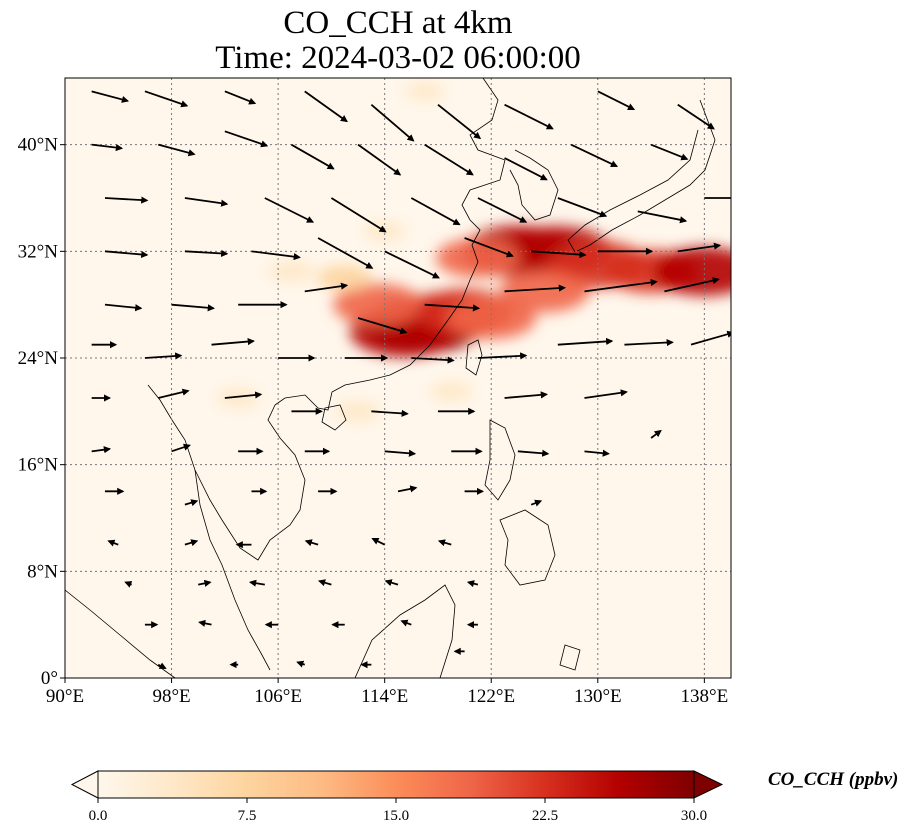 The width and height of the screenshot is (921, 836). Describe the element at coordinates (527, 547) in the screenshot. I see `coastline-philippines-south` at that location.